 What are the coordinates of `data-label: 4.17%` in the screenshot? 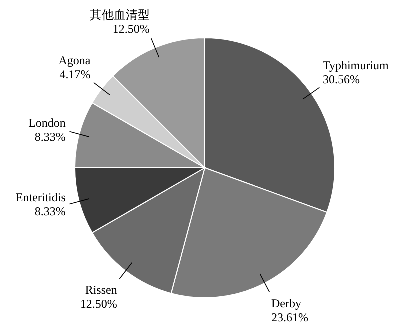 It's located at (75, 74).